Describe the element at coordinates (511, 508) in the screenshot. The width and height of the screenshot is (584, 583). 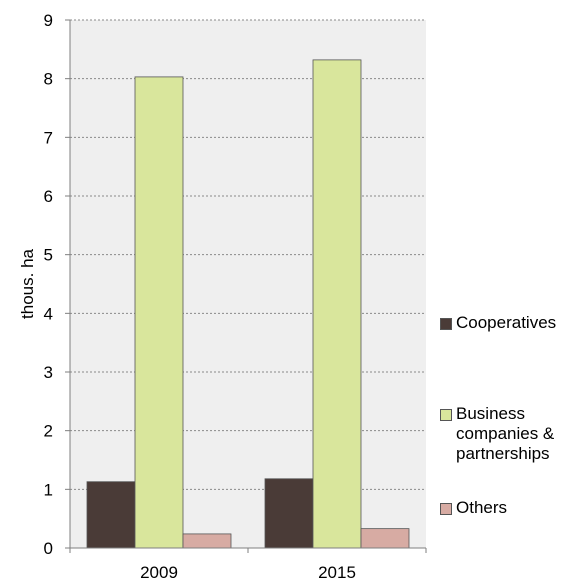
I see `legend-item-others: Others` at that location.